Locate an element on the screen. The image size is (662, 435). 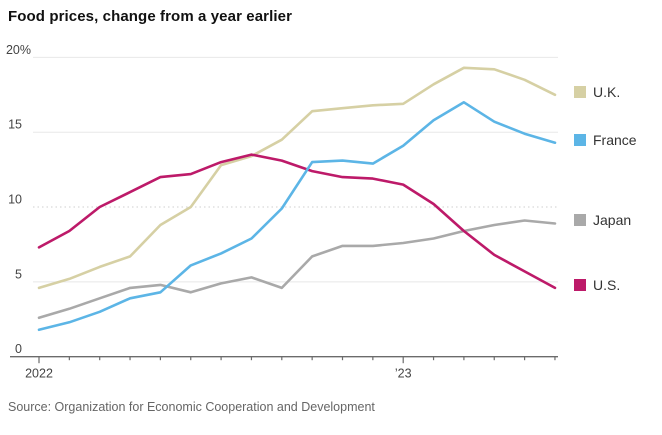
y-axis-tick-label: 10 is located at coordinates (15, 200).